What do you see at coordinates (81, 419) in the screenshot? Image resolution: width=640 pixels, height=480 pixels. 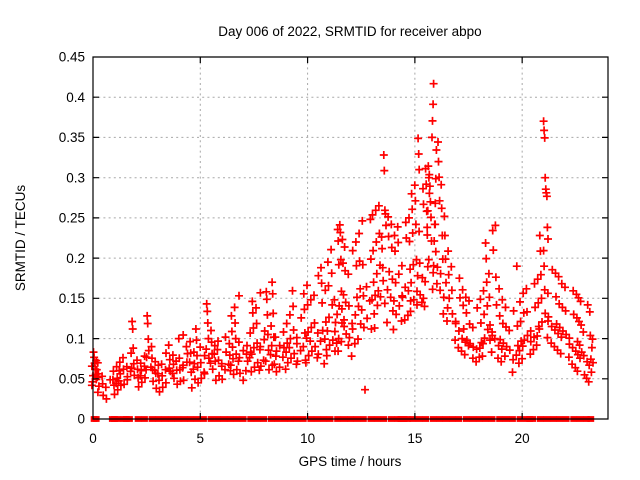 I see `y-tick-label: 0` at bounding box center [81, 419].